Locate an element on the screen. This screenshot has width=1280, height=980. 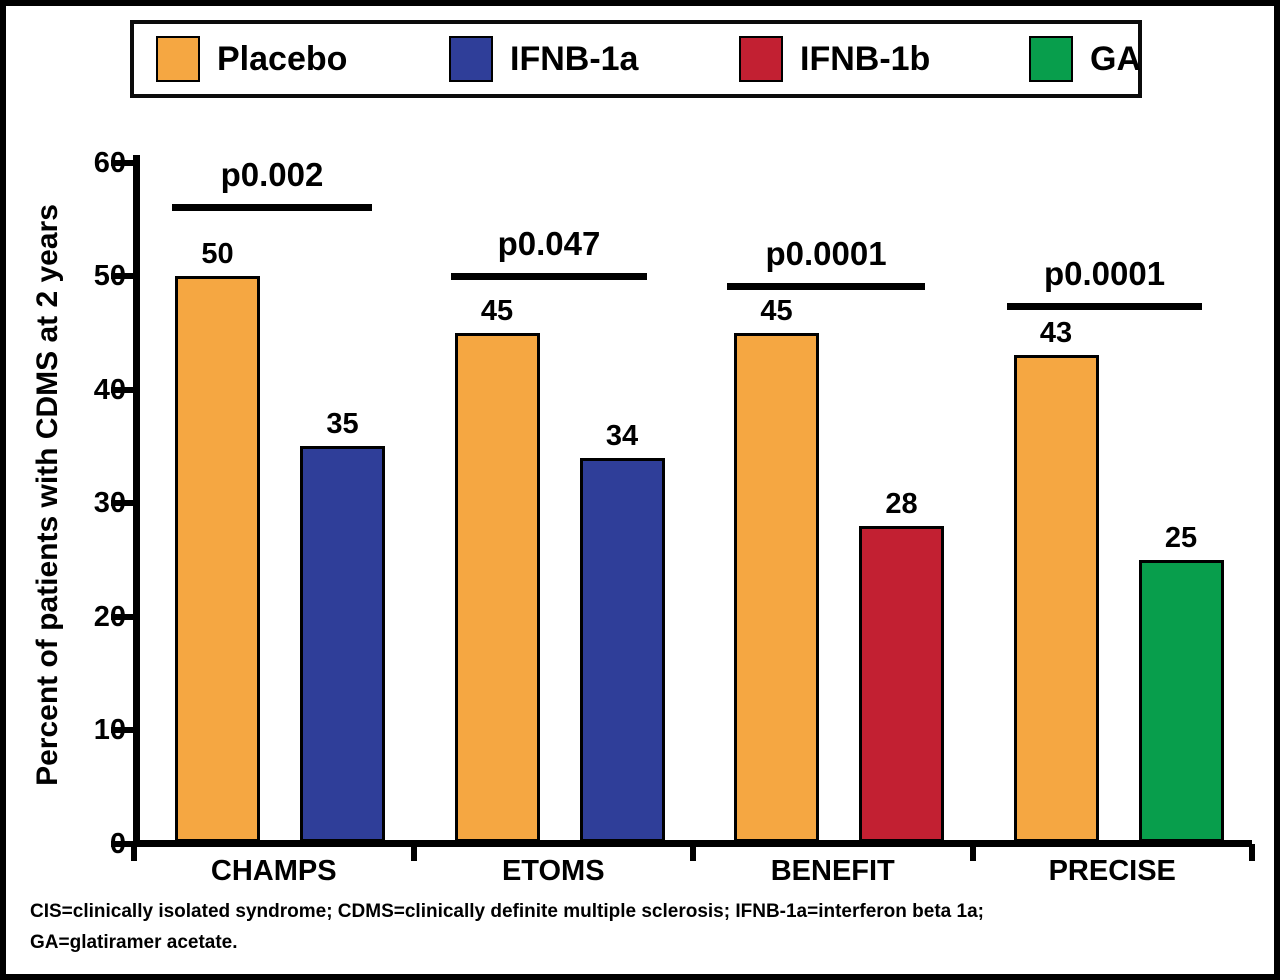
legend: Placebo IFNB-1a IFNB-1b GA is located at coordinates (636, 59).